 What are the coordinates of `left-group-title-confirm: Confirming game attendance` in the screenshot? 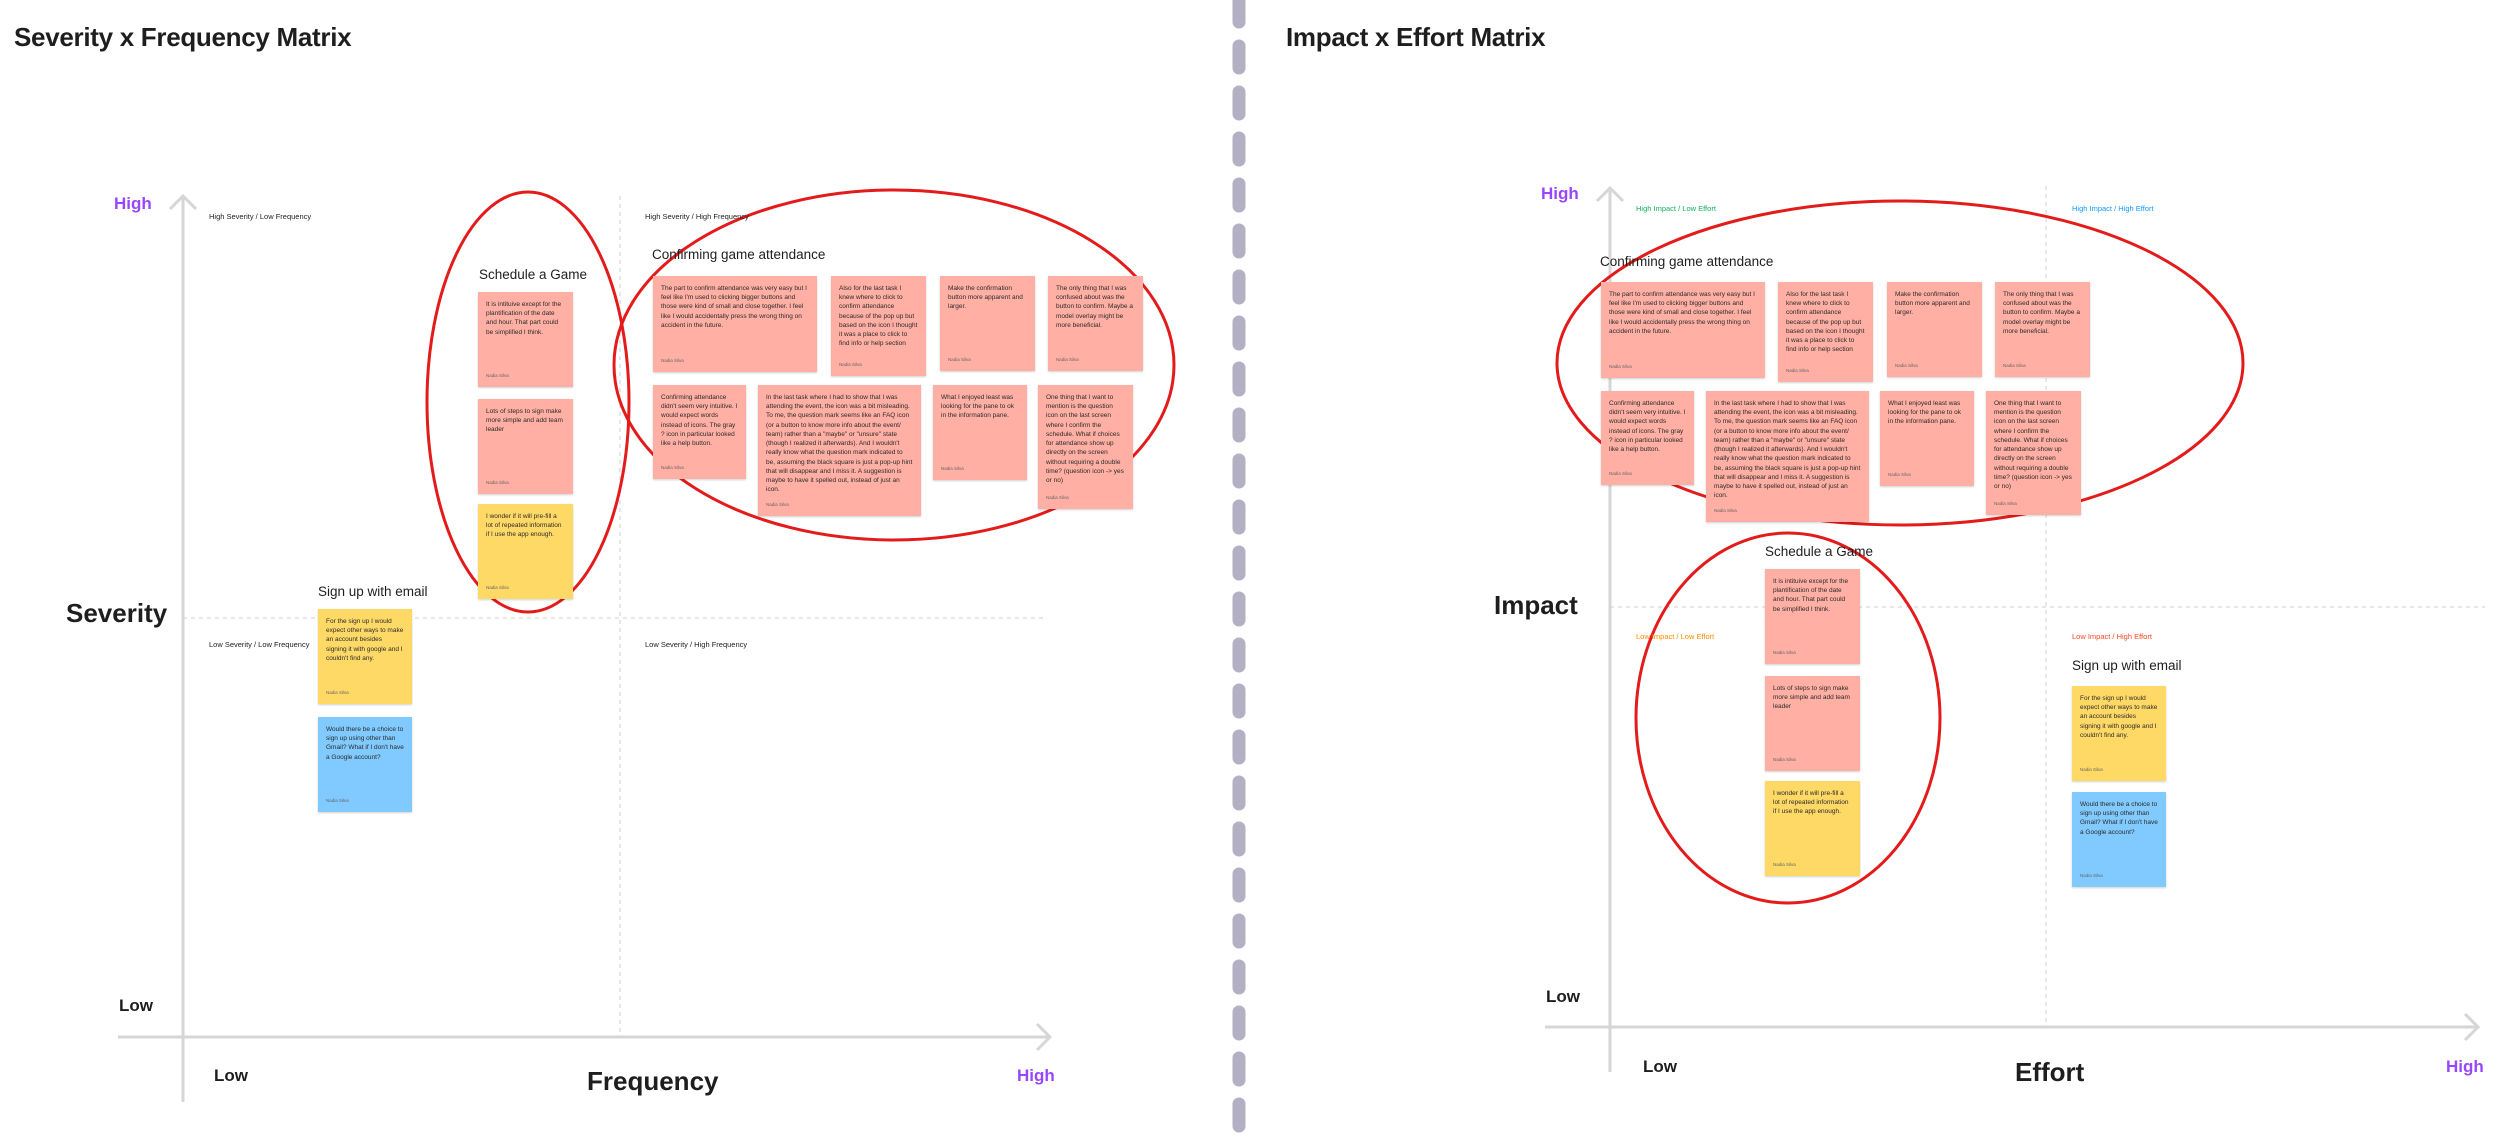 It's located at (739, 254).